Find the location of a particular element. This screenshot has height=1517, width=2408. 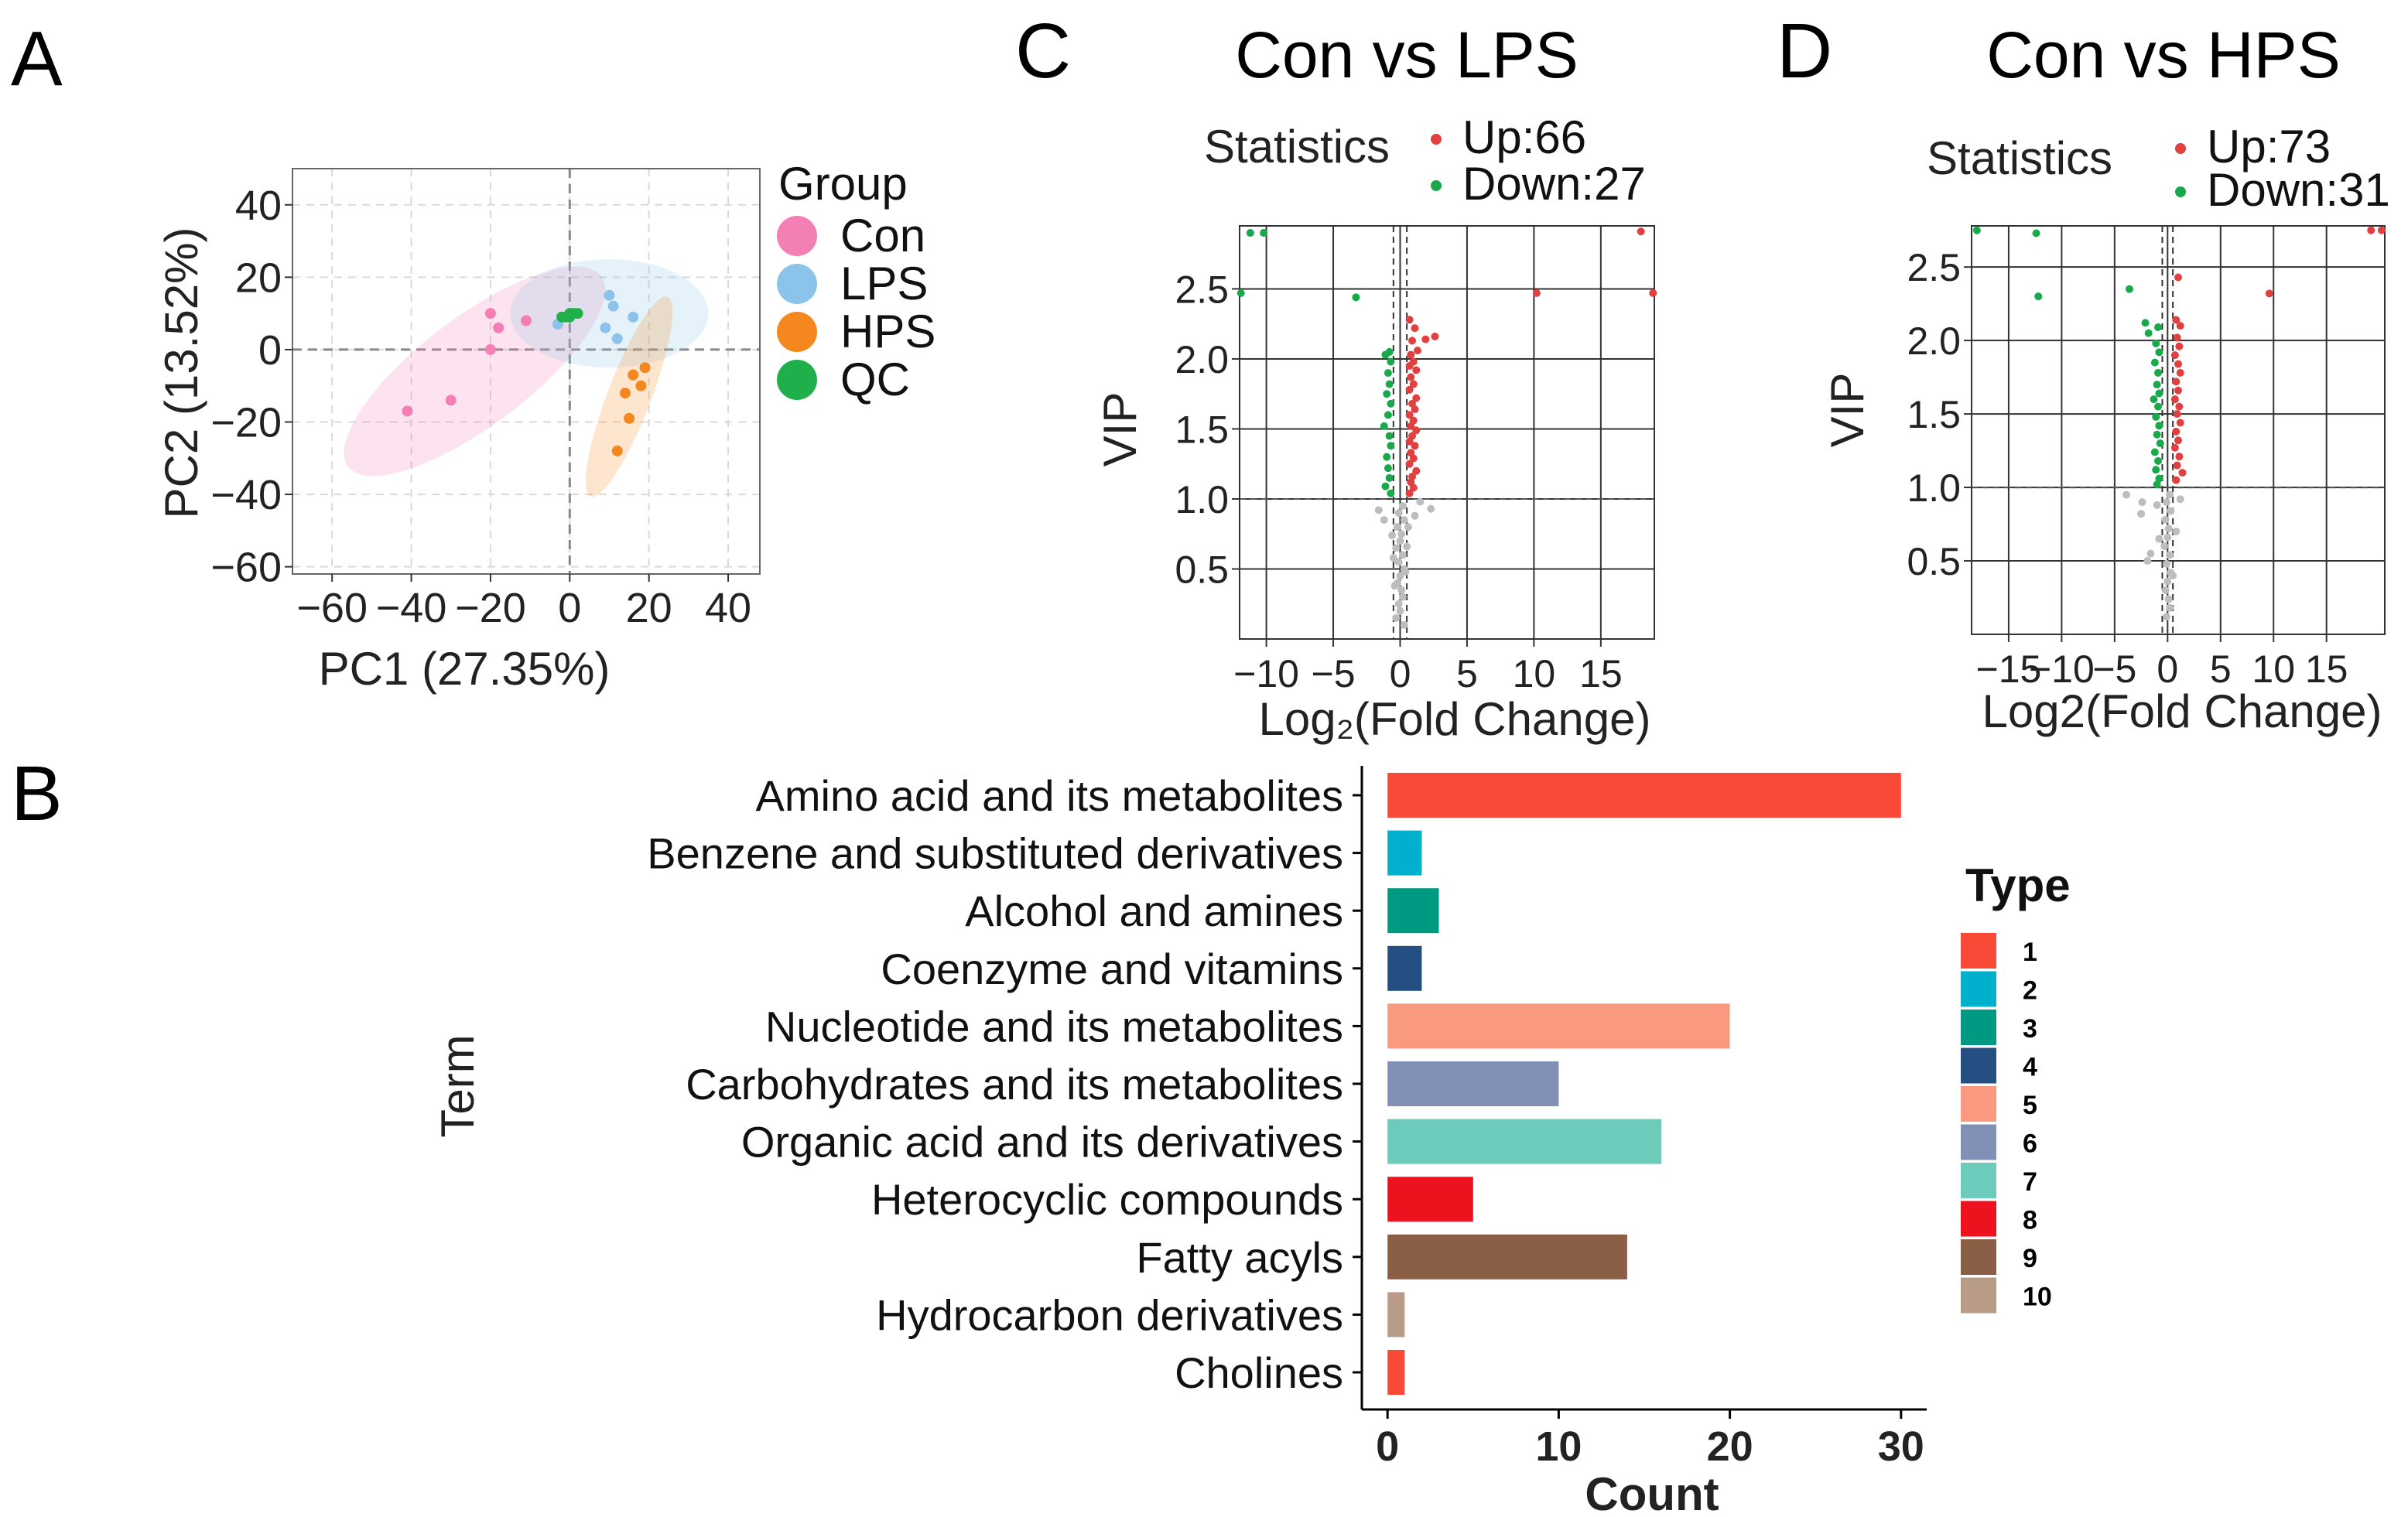

pca-frame is located at coordinates (526, 372).